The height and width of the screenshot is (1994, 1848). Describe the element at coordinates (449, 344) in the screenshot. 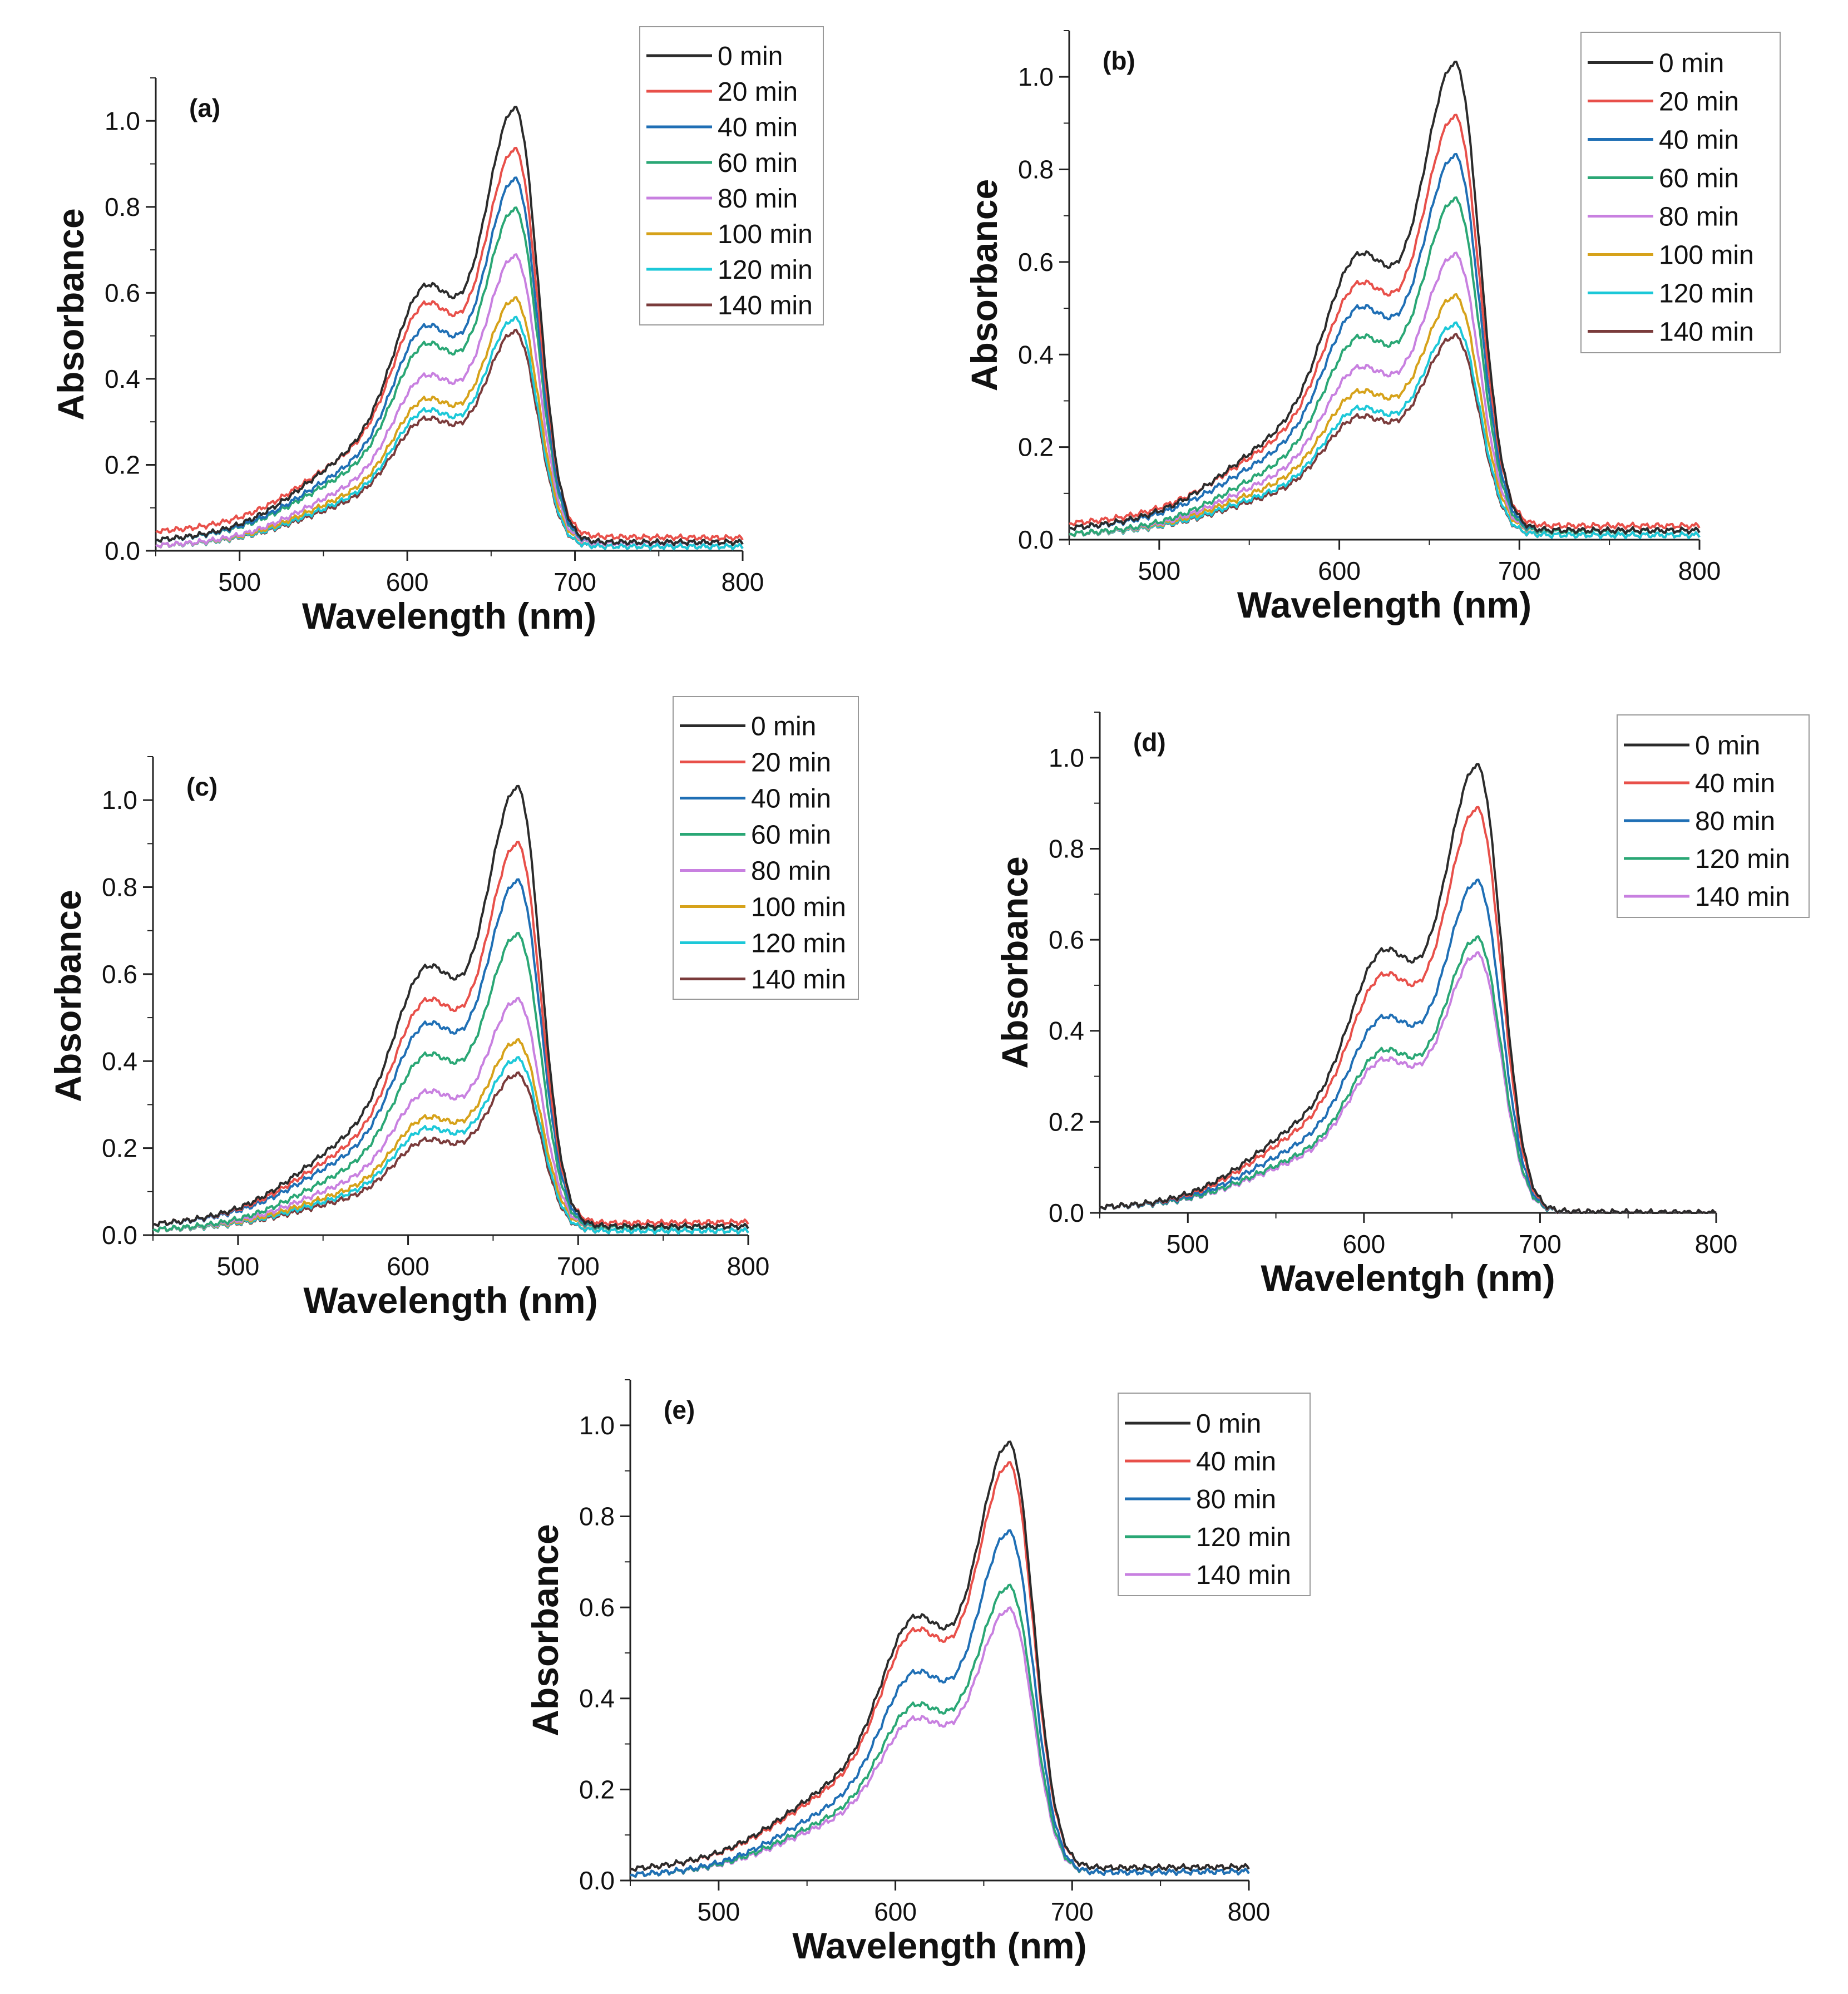

I see `series-line-20-min` at that location.